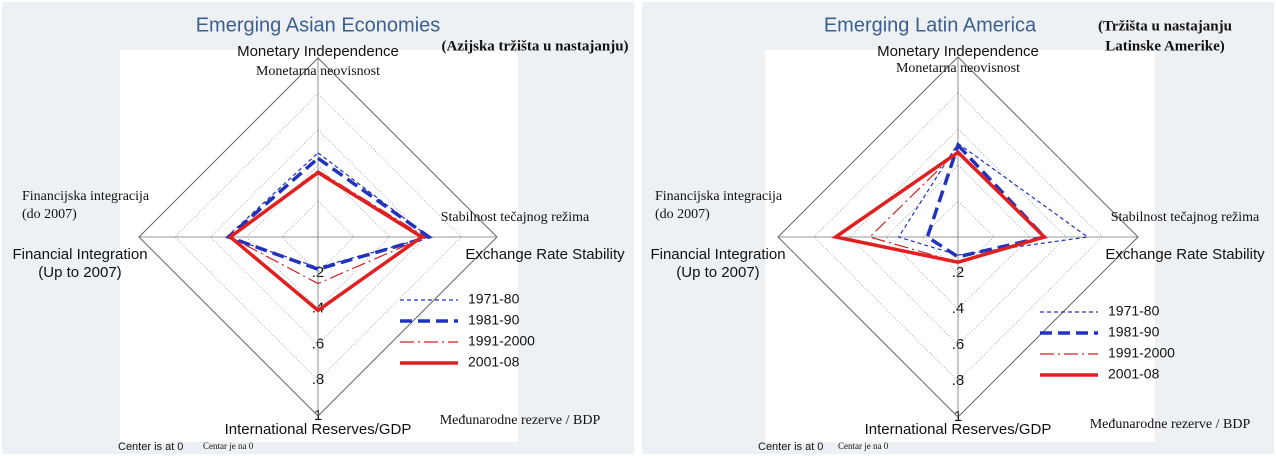 Image resolution: width=1276 pixels, height=456 pixels. I want to click on chart-title: Emerging Latin America, so click(930, 25).